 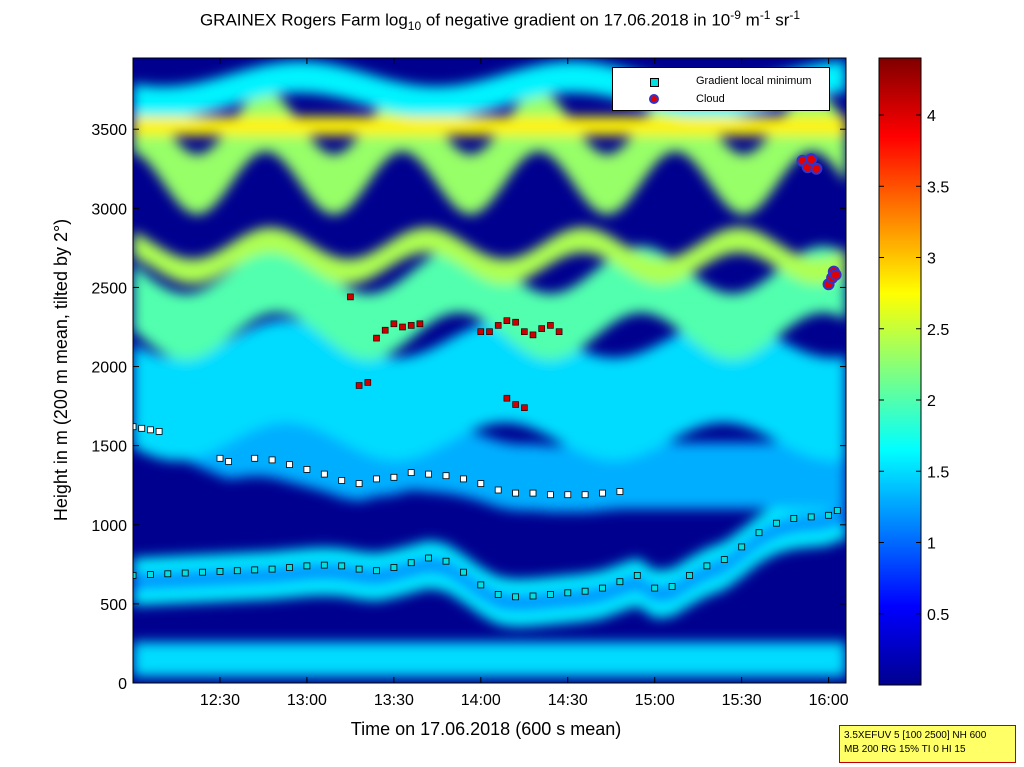 I want to click on colorbar-tick-label: 1.5, so click(x=938, y=472).